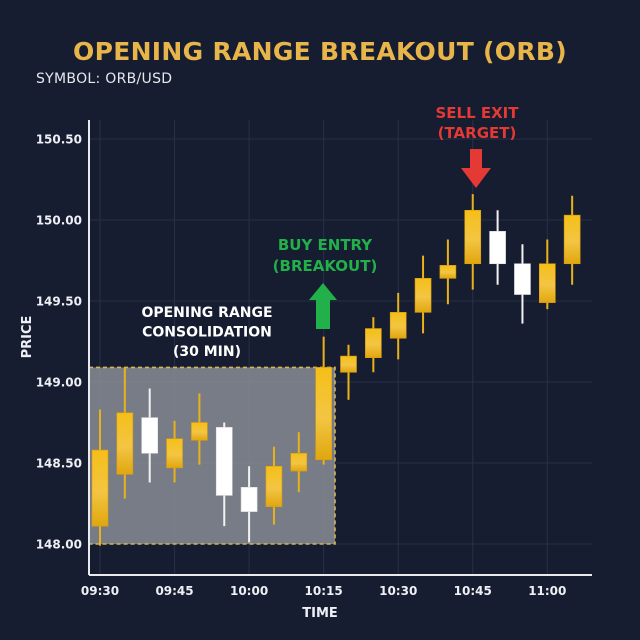  I want to click on annotations: BUY ENTRY (BREAKOUT) SELL EXIT (TARGET), so click(396, 216).